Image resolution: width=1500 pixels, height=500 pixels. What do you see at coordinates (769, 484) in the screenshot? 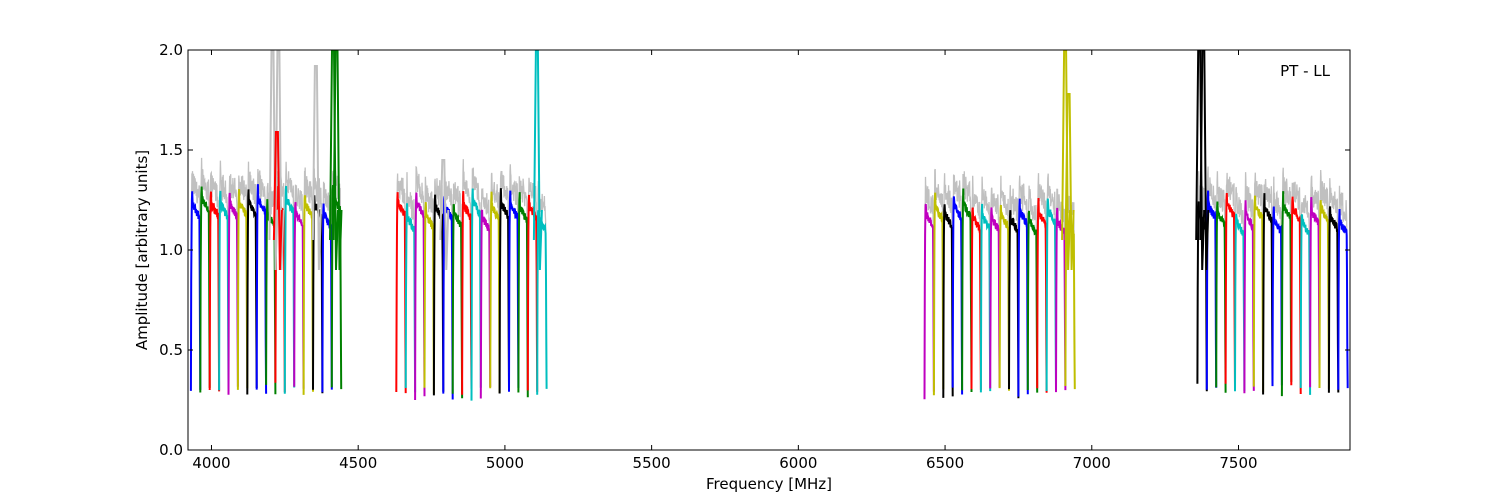
I see `x-axis-title: Frequency [MHz]` at bounding box center [769, 484].